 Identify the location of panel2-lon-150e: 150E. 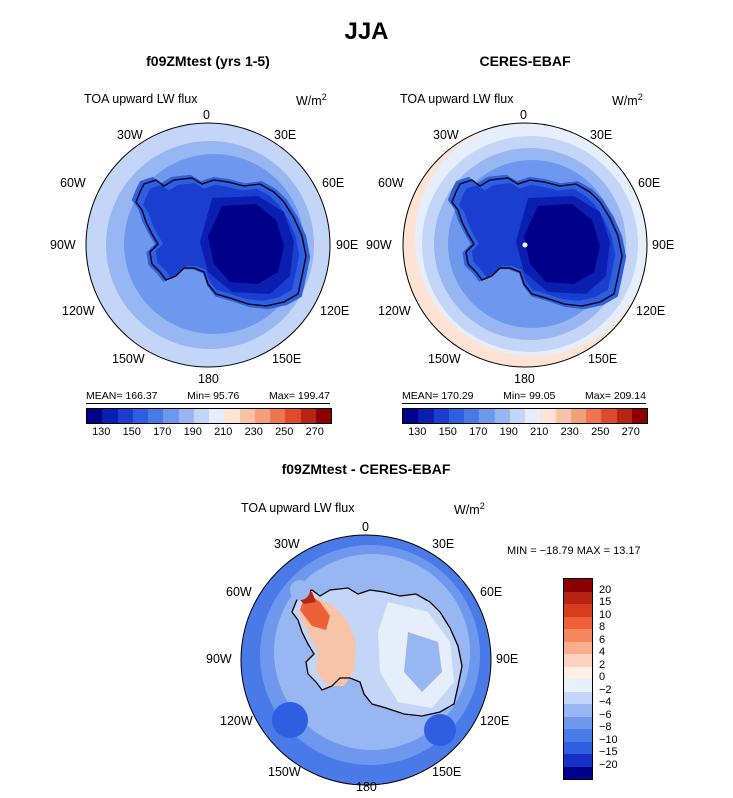
(603, 359).